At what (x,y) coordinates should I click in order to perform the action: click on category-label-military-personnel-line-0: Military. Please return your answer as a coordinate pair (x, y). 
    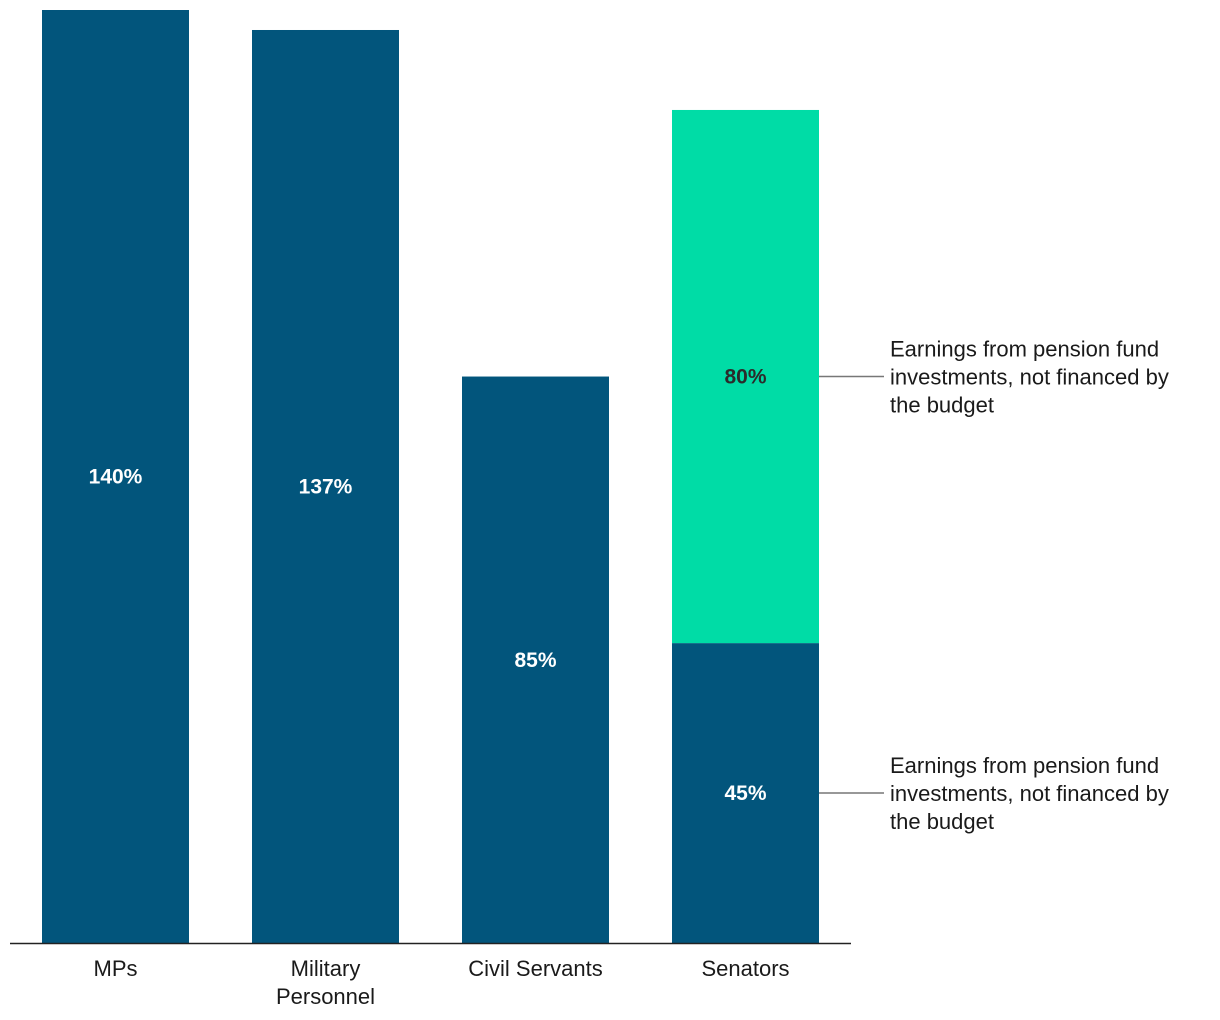
    Looking at the image, I should click on (326, 968).